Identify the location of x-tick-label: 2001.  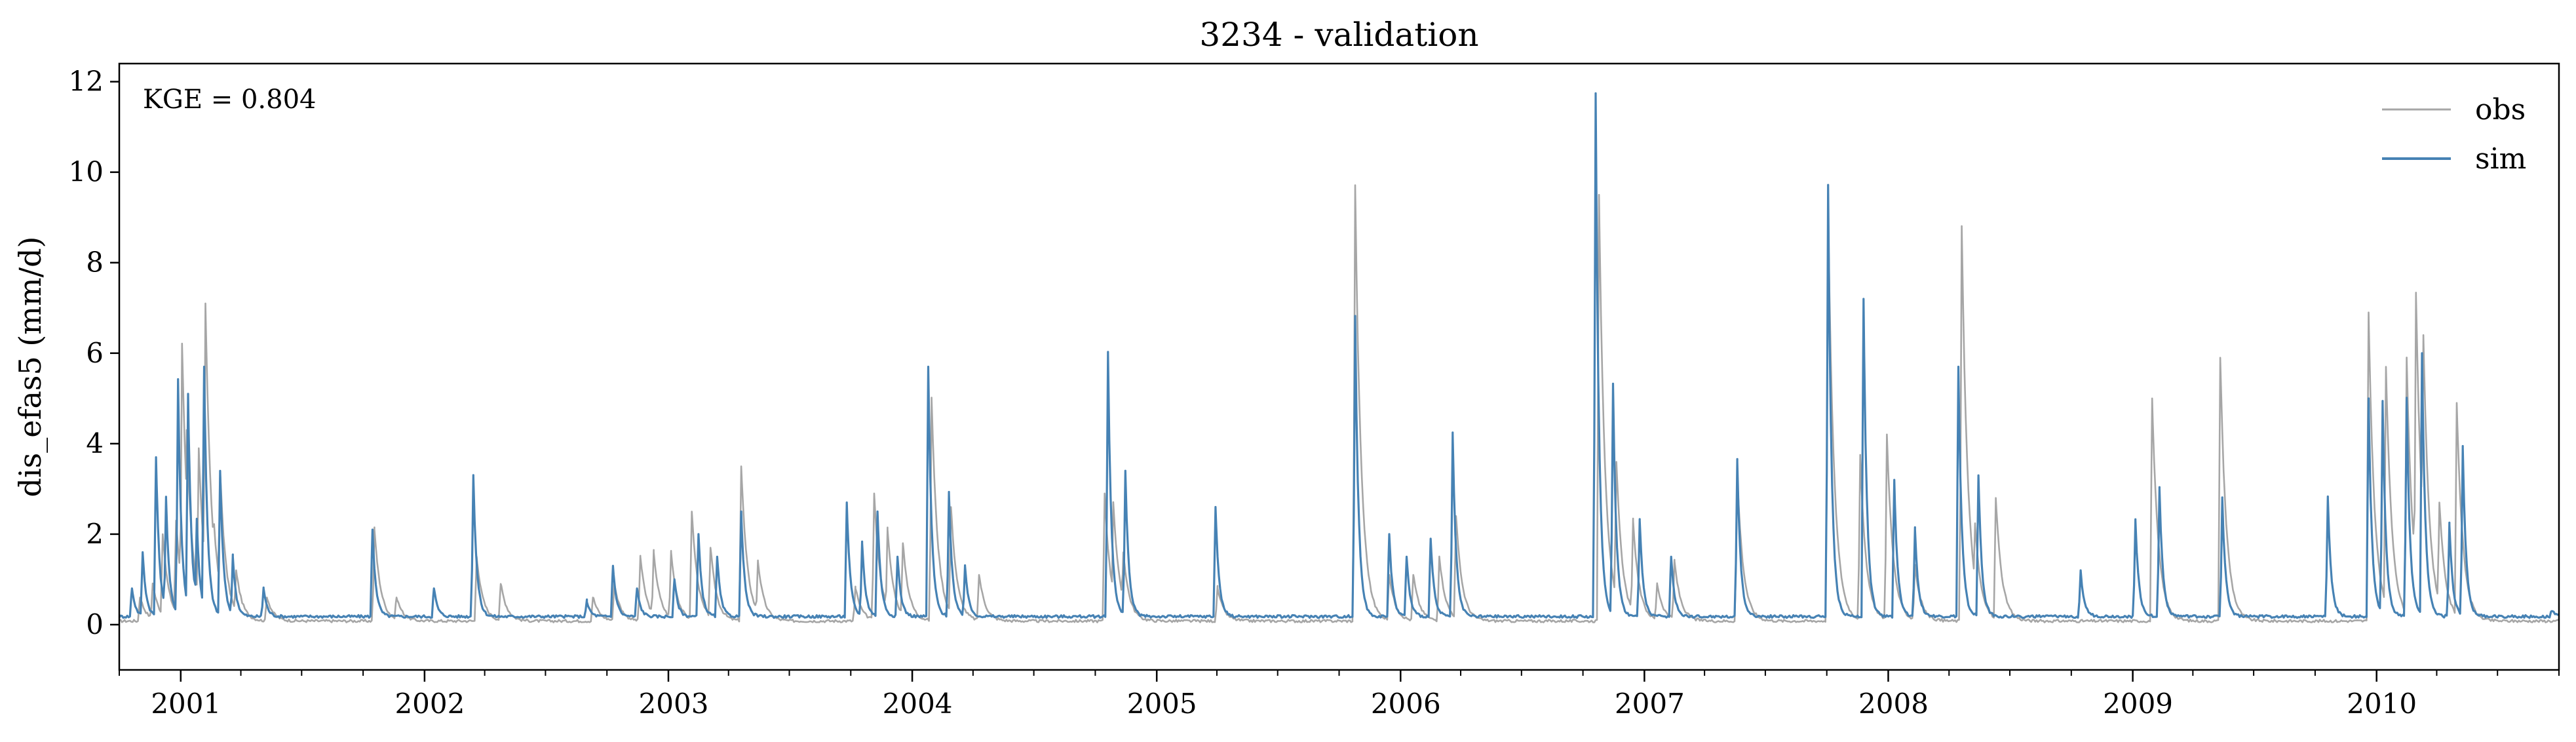
(186, 704).